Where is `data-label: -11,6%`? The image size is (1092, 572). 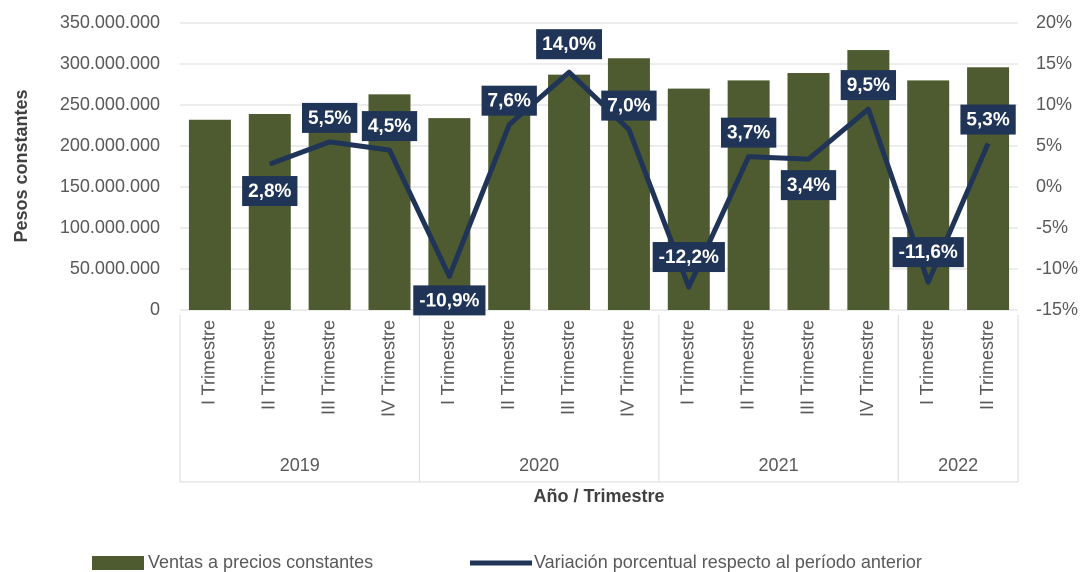
data-label: -11,6% is located at coordinates (928, 252).